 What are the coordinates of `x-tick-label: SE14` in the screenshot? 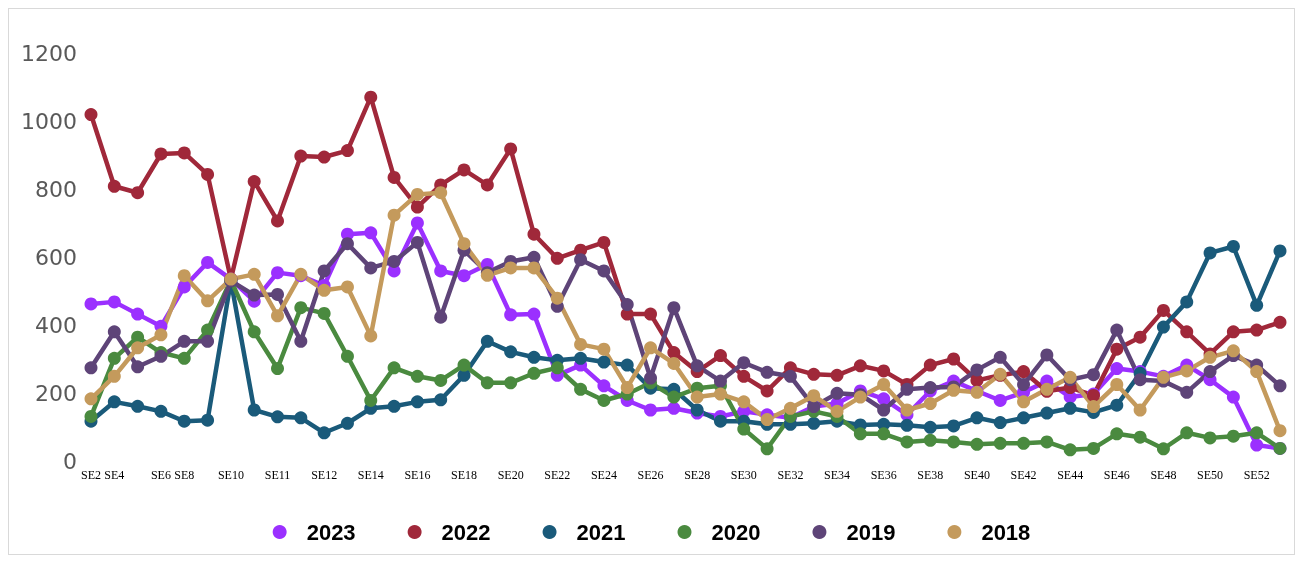 It's located at (370, 475).